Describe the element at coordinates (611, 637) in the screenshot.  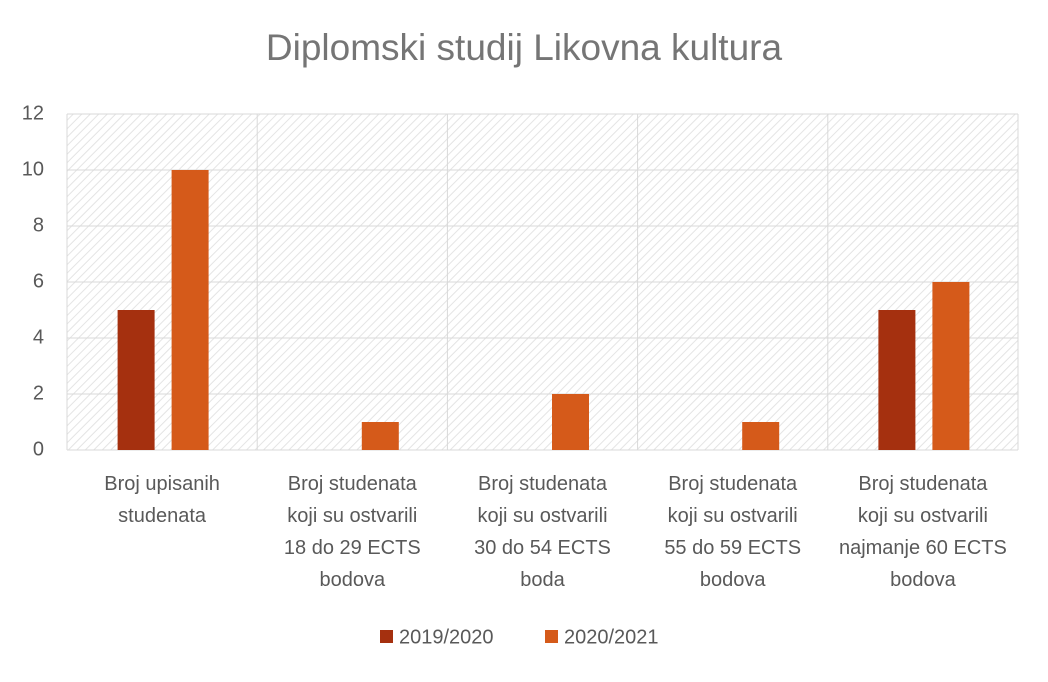
I see `legend-label: 2020/2021` at that location.